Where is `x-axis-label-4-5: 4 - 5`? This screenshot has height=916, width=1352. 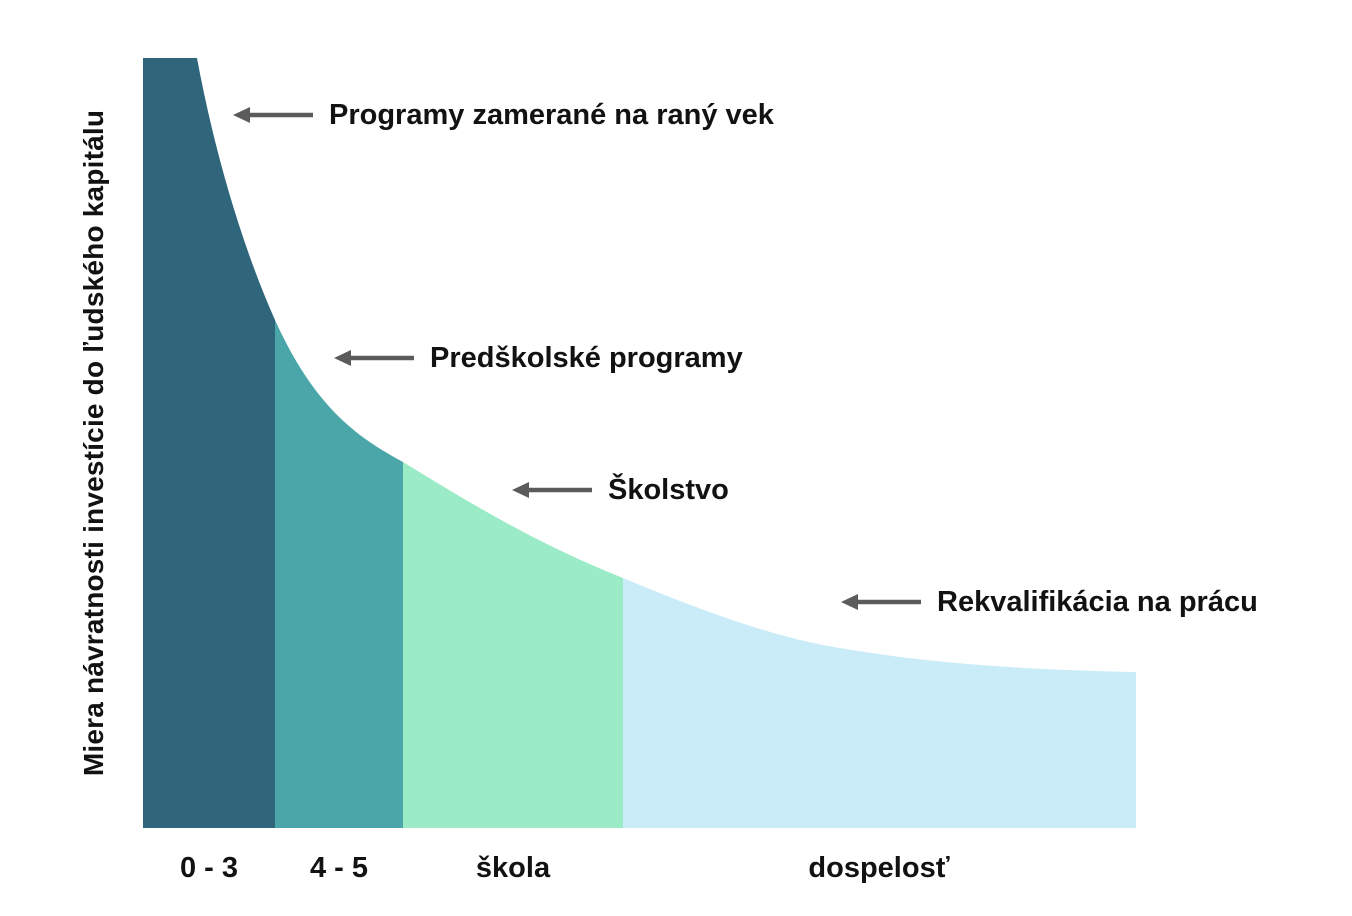 x-axis-label-4-5: 4 - 5 is located at coordinates (339, 868).